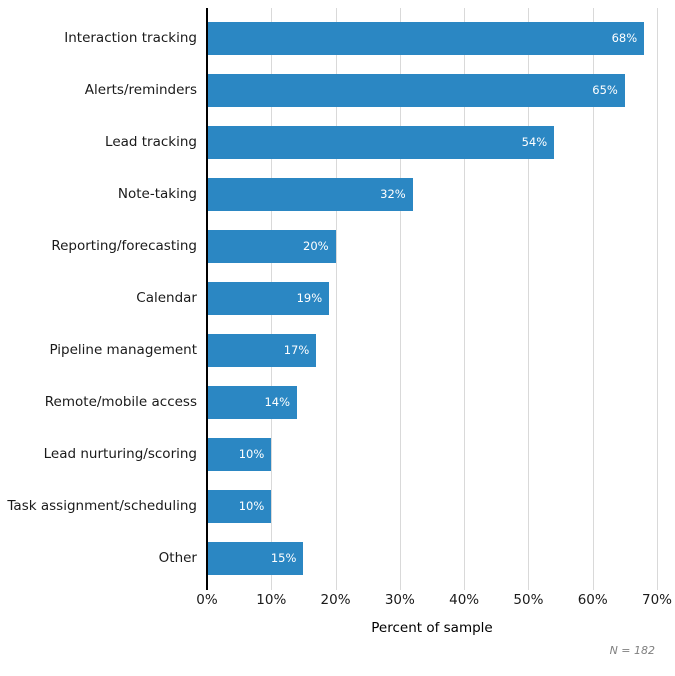  I want to click on y-axis-line, so click(207, 299).